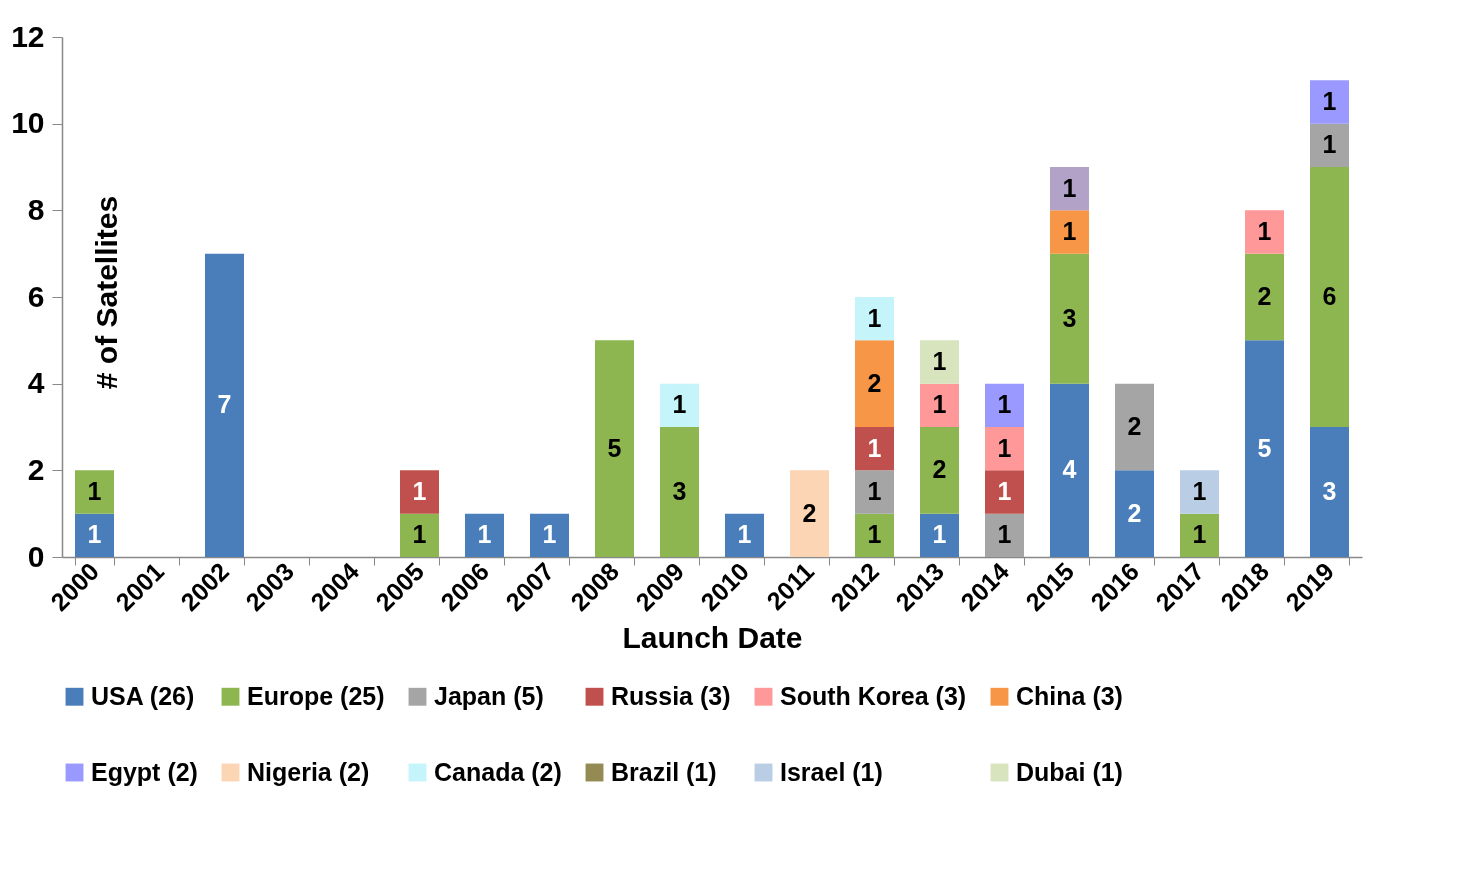  What do you see at coordinates (28, 123) in the screenshot?
I see `y-tick-label: 10` at bounding box center [28, 123].